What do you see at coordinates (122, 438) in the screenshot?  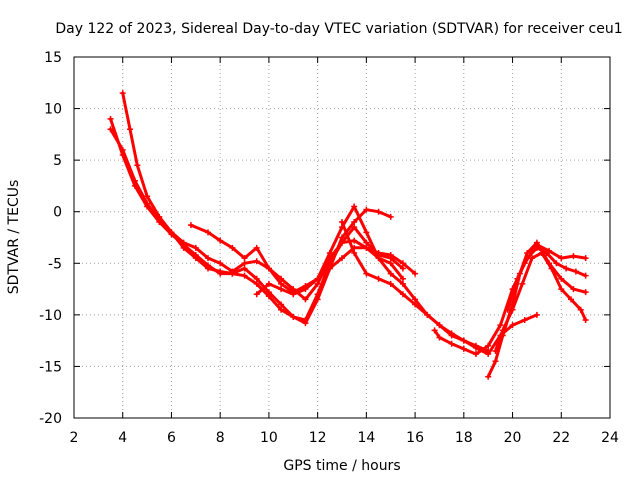 I see `x-tick-label: 4` at bounding box center [122, 438].